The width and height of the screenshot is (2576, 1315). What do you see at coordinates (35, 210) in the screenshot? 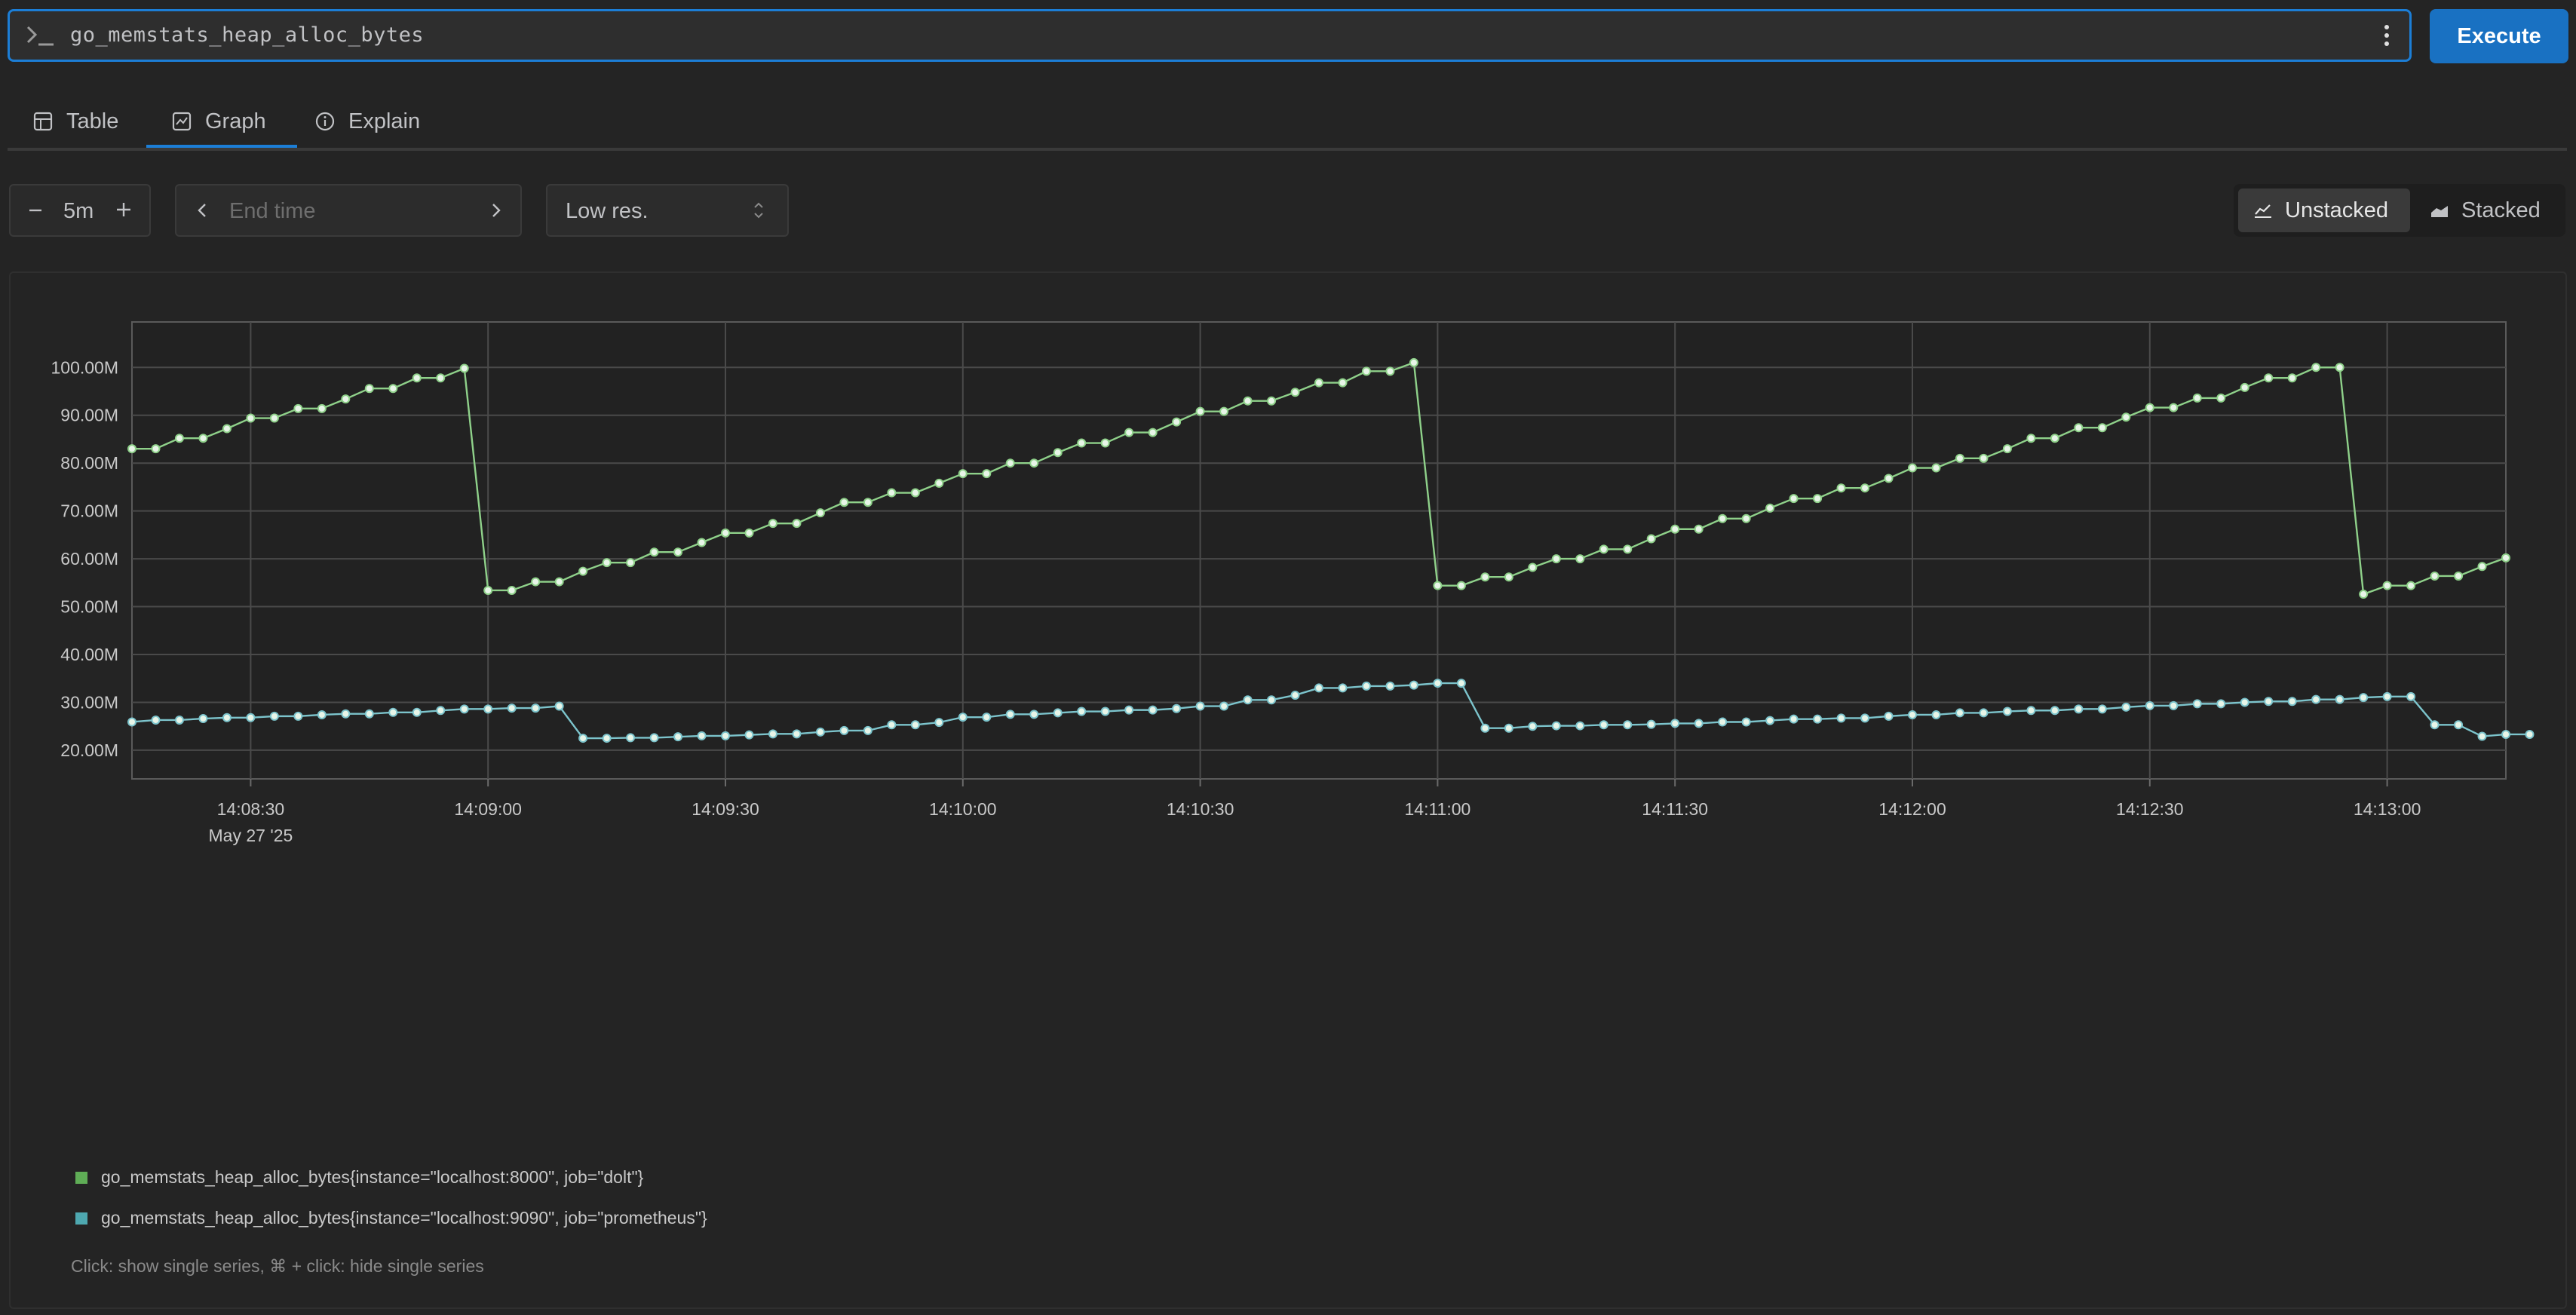
I see `minus-icon` at bounding box center [35, 210].